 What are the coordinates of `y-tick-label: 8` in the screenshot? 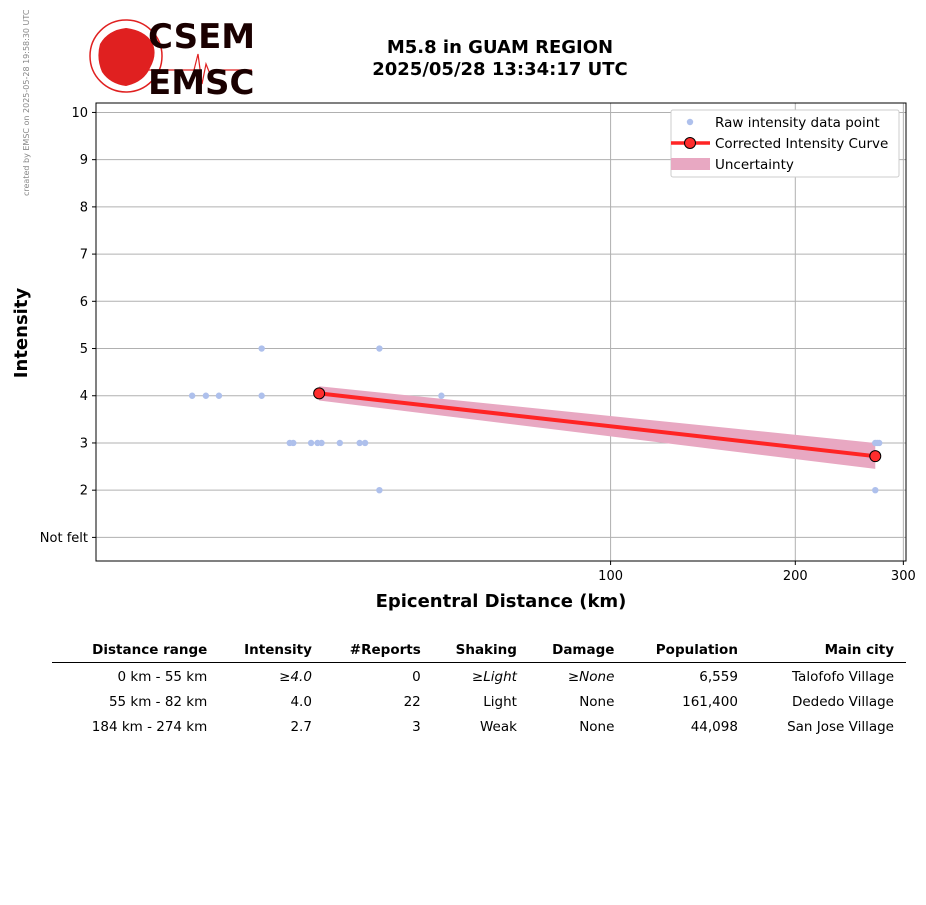 It's located at (84, 207).